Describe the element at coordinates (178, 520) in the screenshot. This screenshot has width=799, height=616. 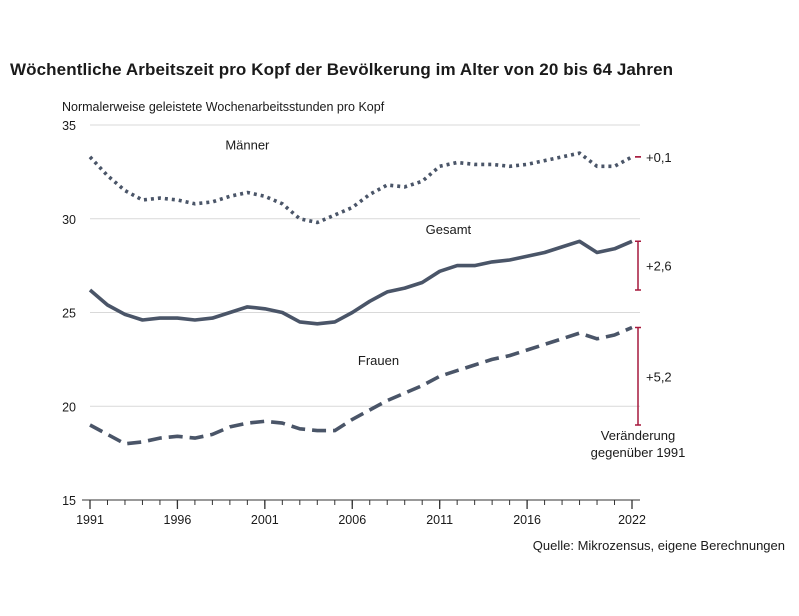
I see `x-tick-label: 1996` at that location.